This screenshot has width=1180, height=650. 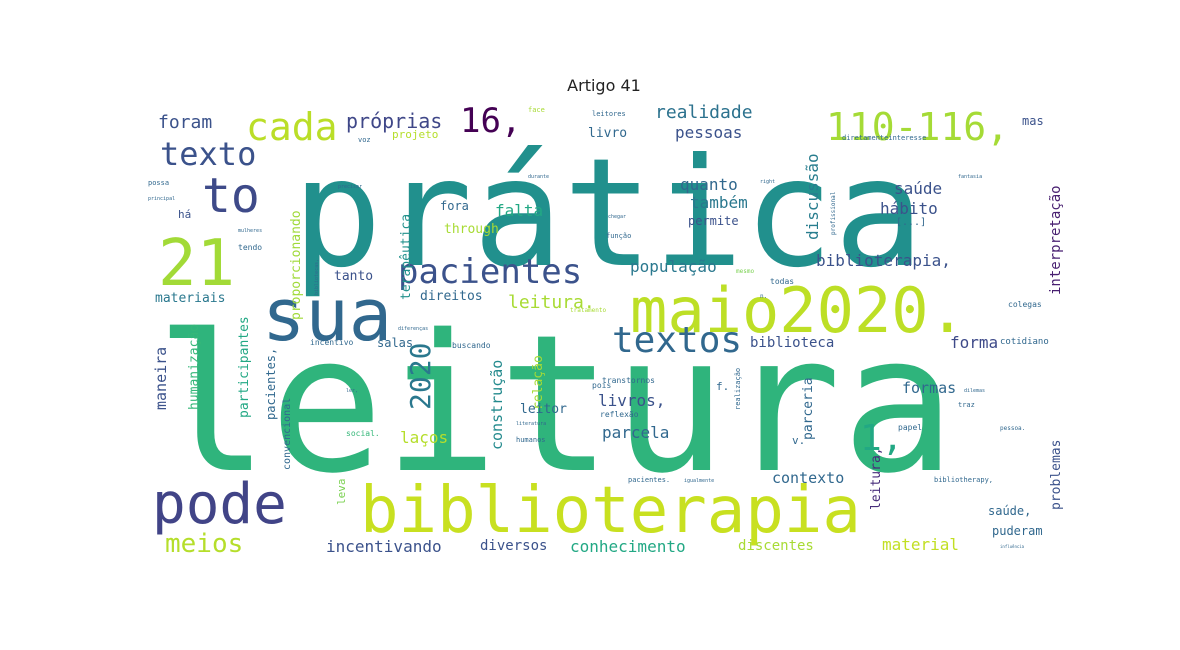 What do you see at coordinates (617, 217) in the screenshot?
I see `word-mark: chegar` at bounding box center [617, 217].